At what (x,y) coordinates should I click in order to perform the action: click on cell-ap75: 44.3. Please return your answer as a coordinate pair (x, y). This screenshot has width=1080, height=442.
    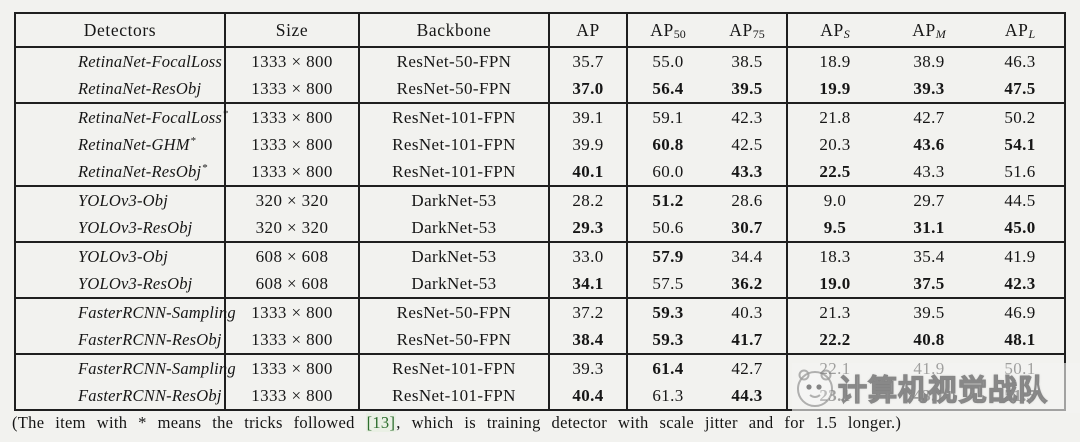
    Looking at the image, I should click on (748, 395).